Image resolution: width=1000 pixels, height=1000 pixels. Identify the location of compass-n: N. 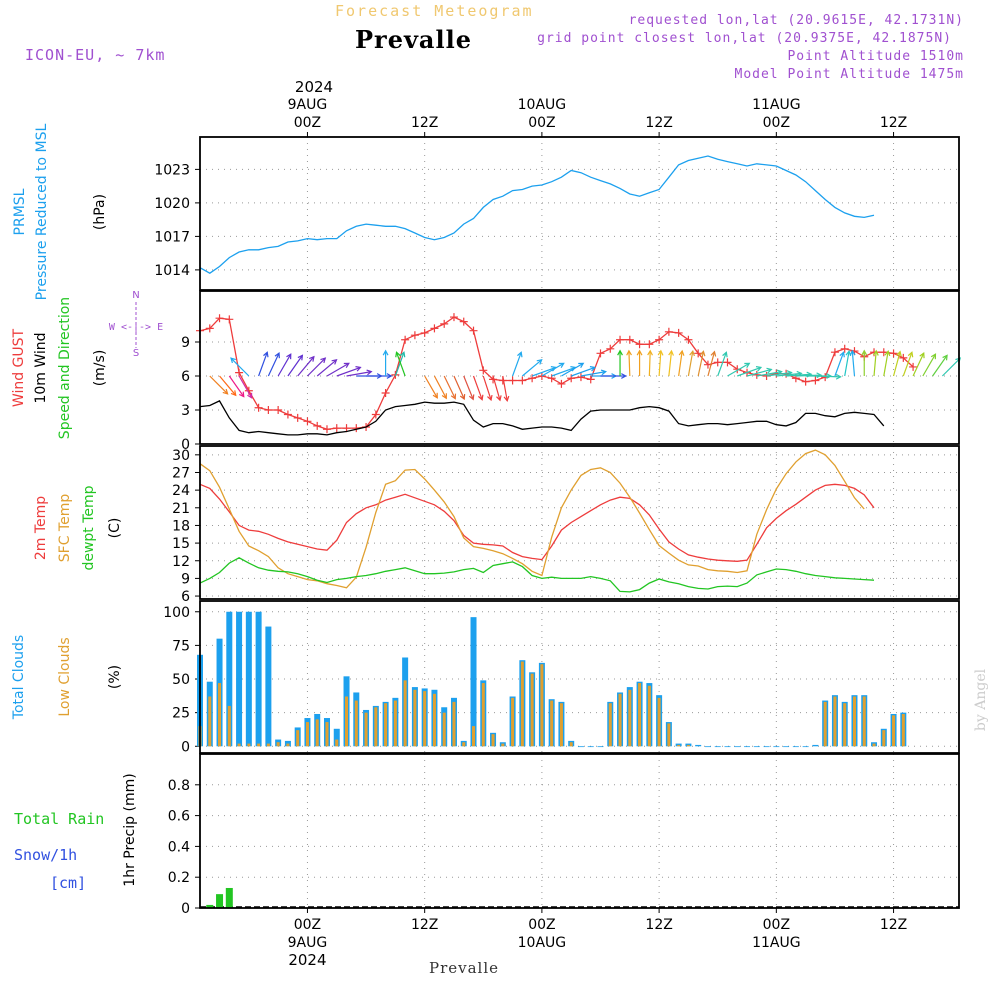
(135, 295).